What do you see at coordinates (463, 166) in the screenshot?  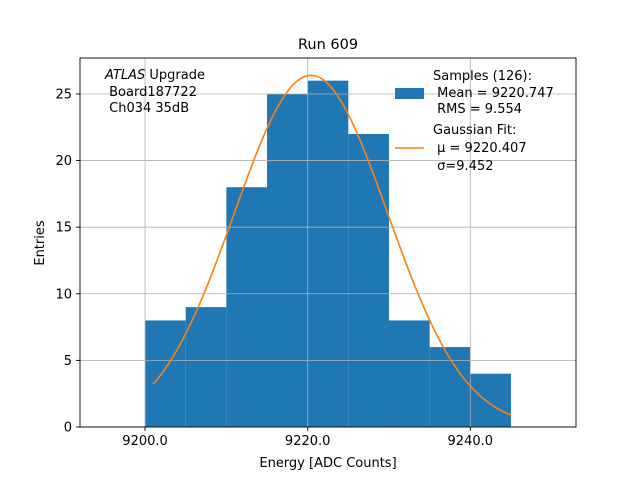 I see `legend-fit-line-3: σ=9.452` at bounding box center [463, 166].